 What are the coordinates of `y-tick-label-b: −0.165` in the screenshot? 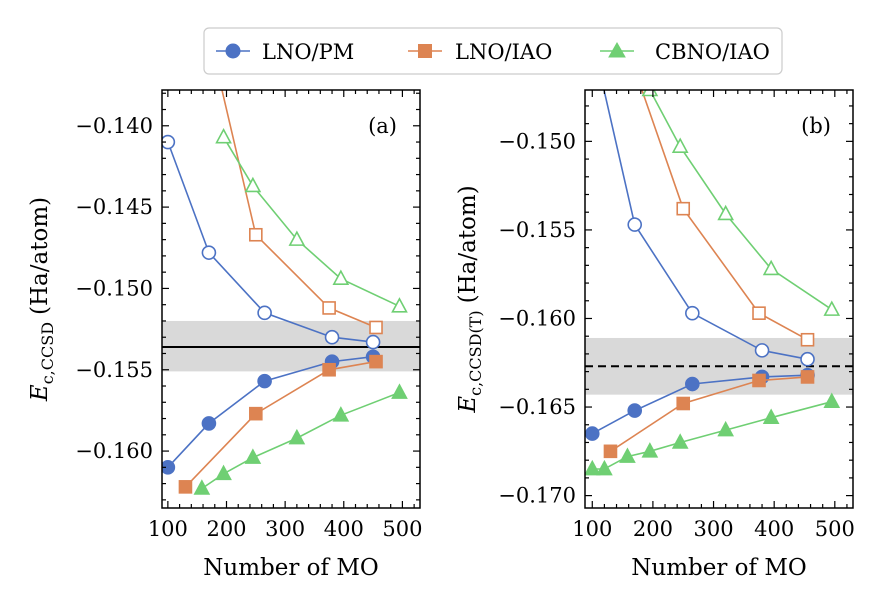 It's located at (537, 407).